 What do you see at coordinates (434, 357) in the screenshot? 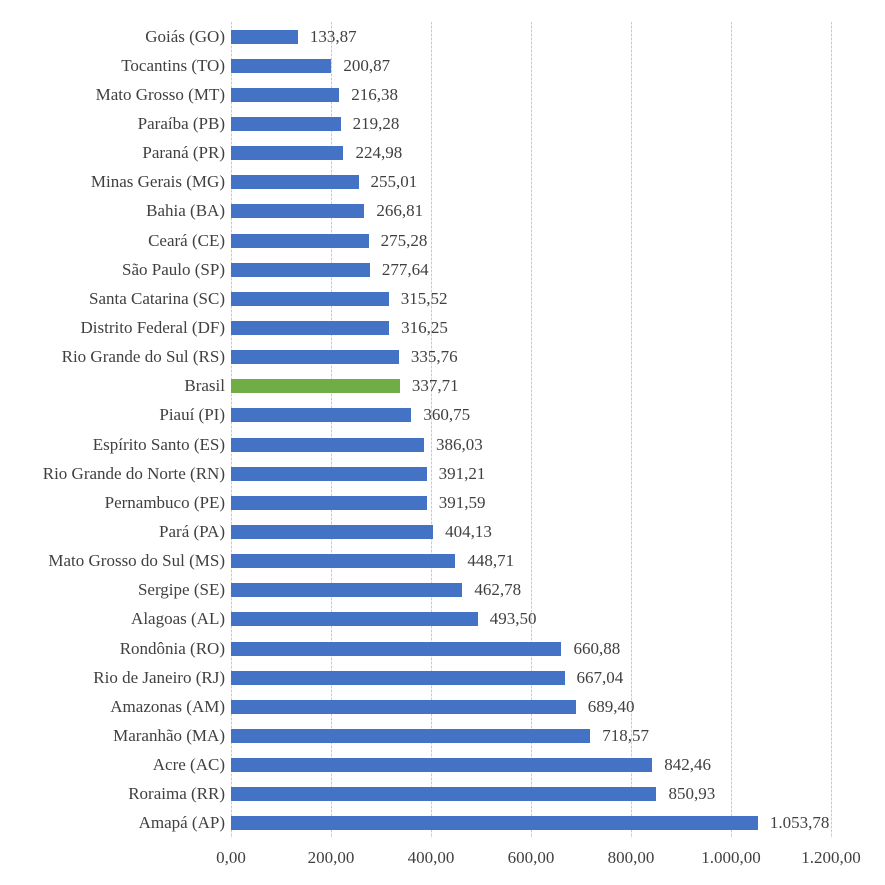
I see `value-label: 335,76` at bounding box center [434, 357].